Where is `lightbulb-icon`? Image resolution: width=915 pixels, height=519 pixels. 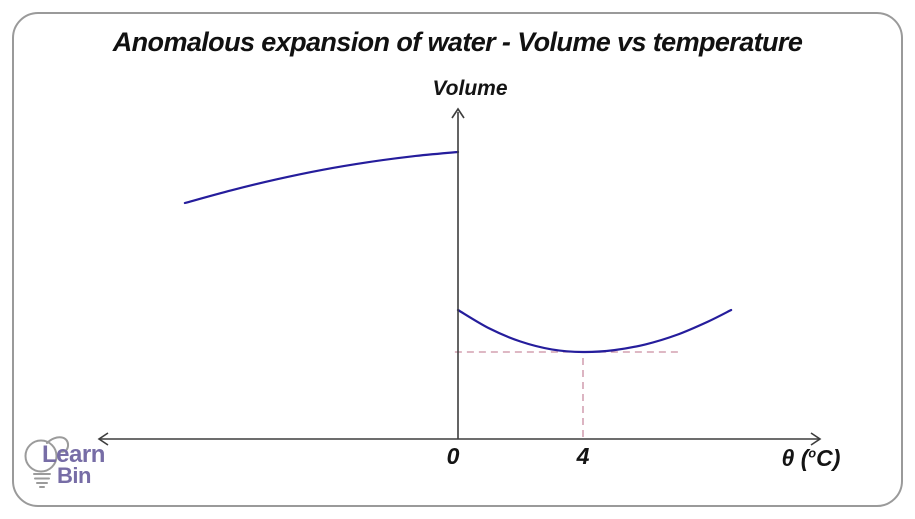 lightbulb-icon is located at coordinates (47, 462).